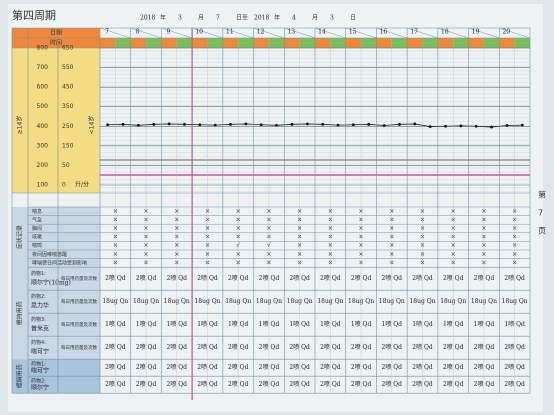 This screenshot has height=415, width=554. I want to click on day: 15, so click(353, 32).